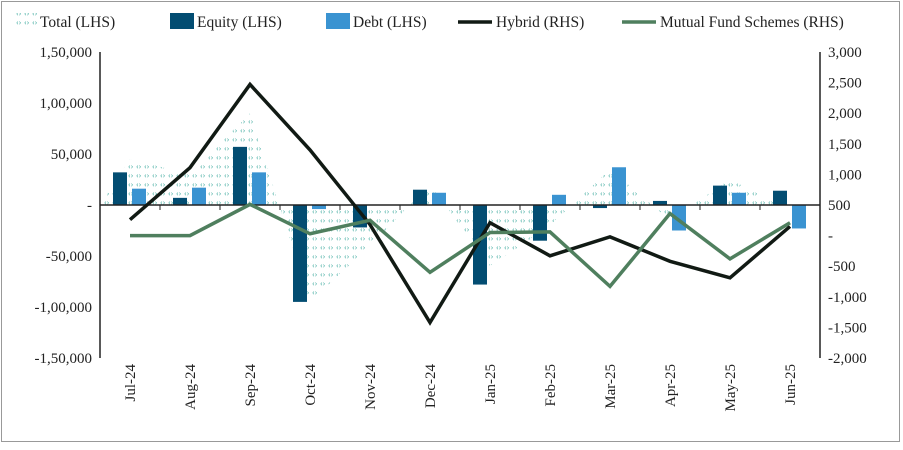 This screenshot has height=450, width=903. I want to click on right-tick-label: 3,000, so click(845, 53).